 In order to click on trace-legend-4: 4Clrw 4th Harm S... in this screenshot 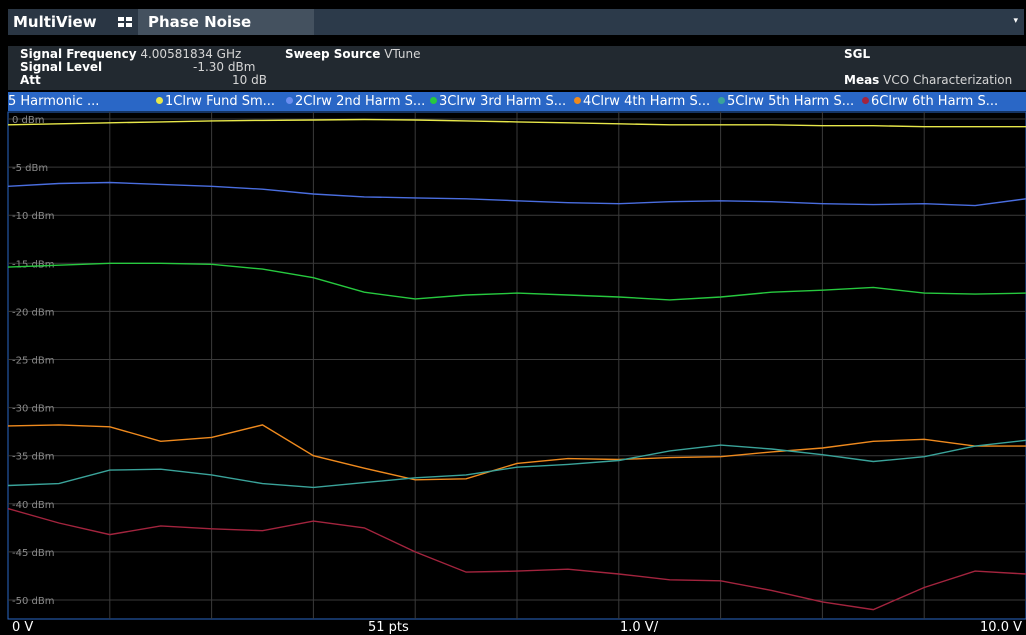, I will do `click(642, 101)`.